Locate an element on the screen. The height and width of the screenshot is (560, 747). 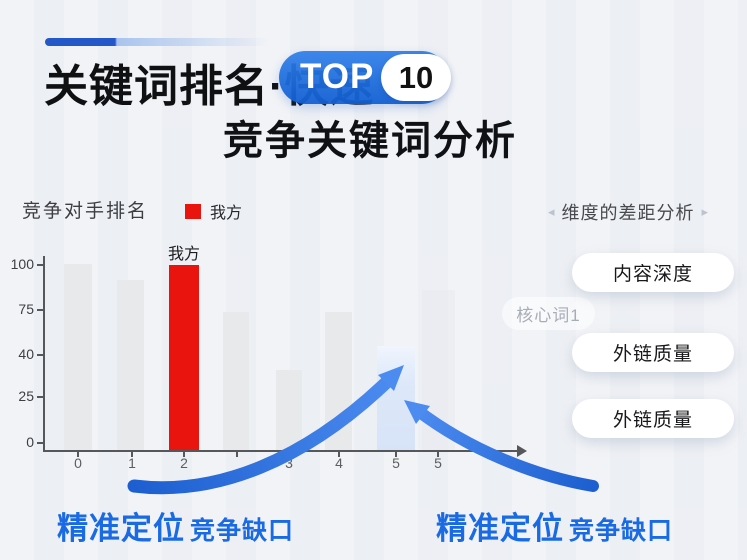
chevron-left-icon: ◂ is located at coordinates (551, 211).